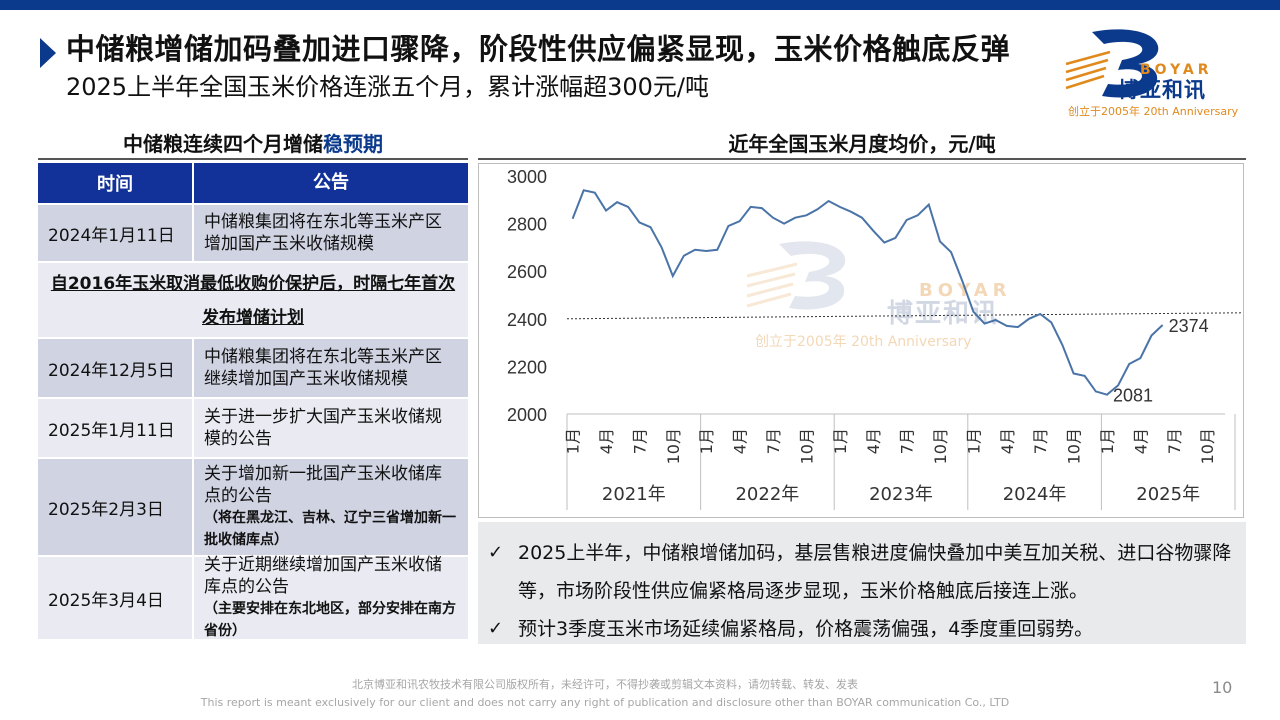  I want to click on page-number: 10, so click(1222, 687).